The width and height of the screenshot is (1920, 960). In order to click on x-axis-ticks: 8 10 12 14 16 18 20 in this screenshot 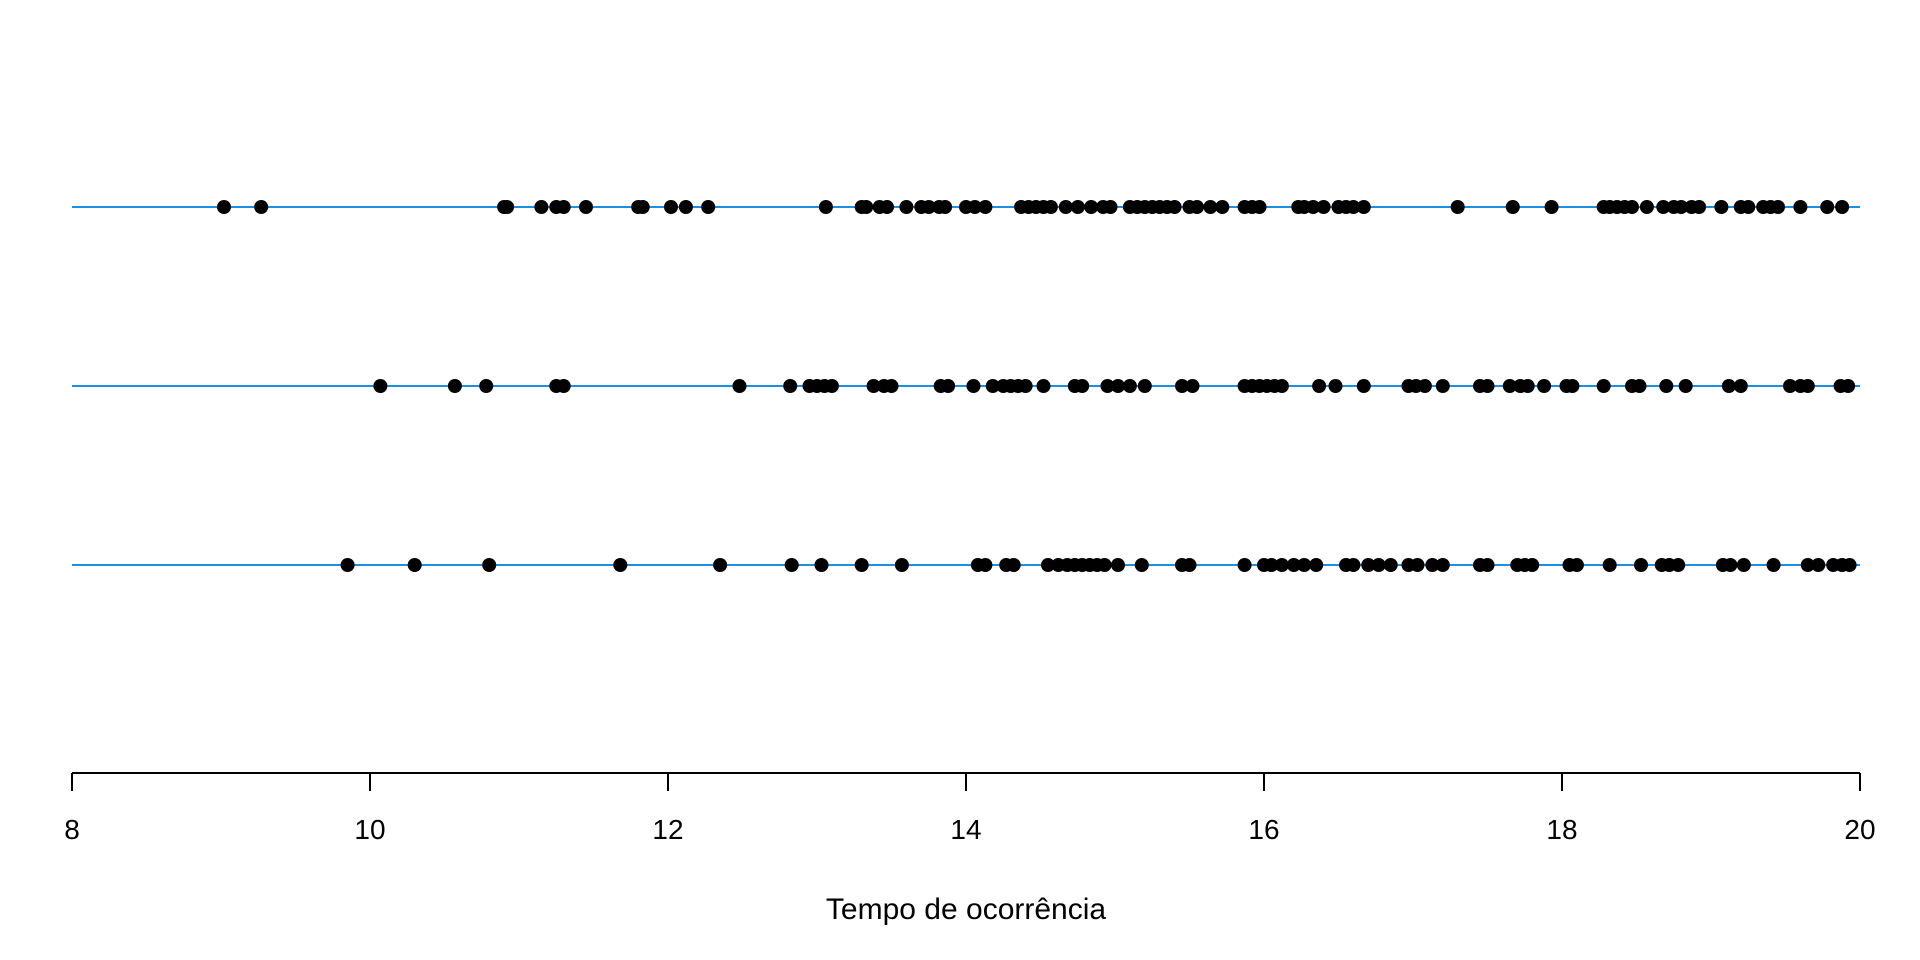, I will do `click(970, 809)`.